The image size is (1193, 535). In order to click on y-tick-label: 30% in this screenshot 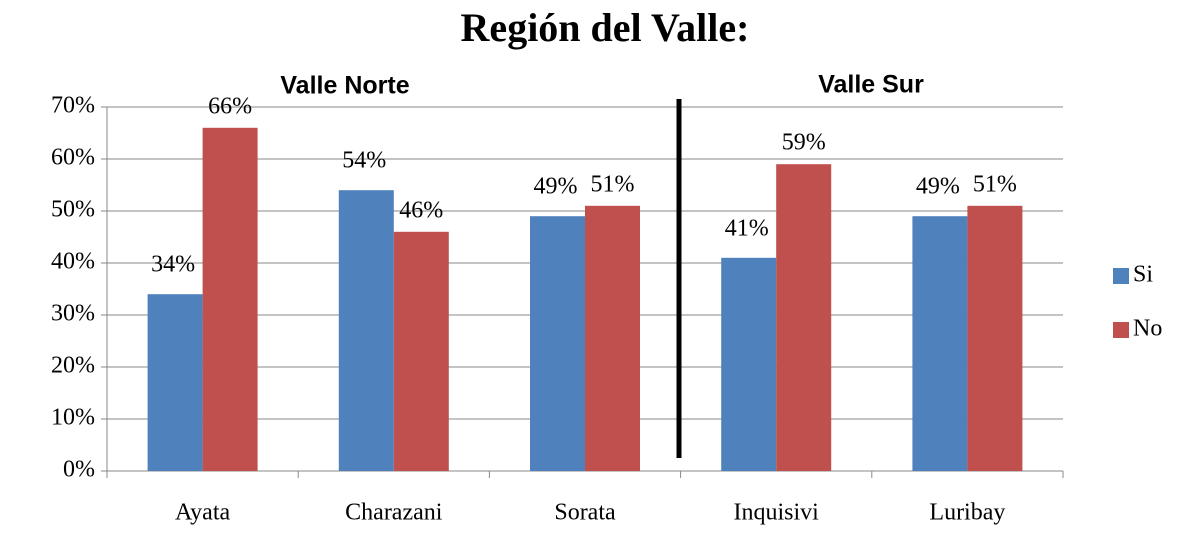, I will do `click(73, 314)`.